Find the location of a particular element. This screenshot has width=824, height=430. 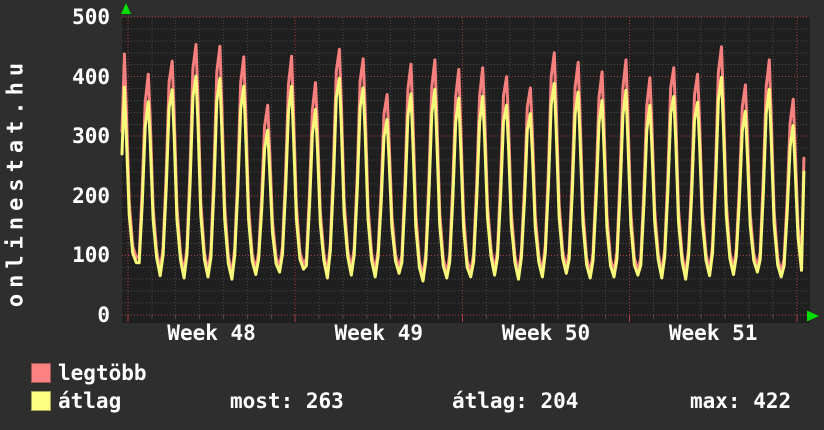

x-axis-arrow-icon is located at coordinates (813, 316).